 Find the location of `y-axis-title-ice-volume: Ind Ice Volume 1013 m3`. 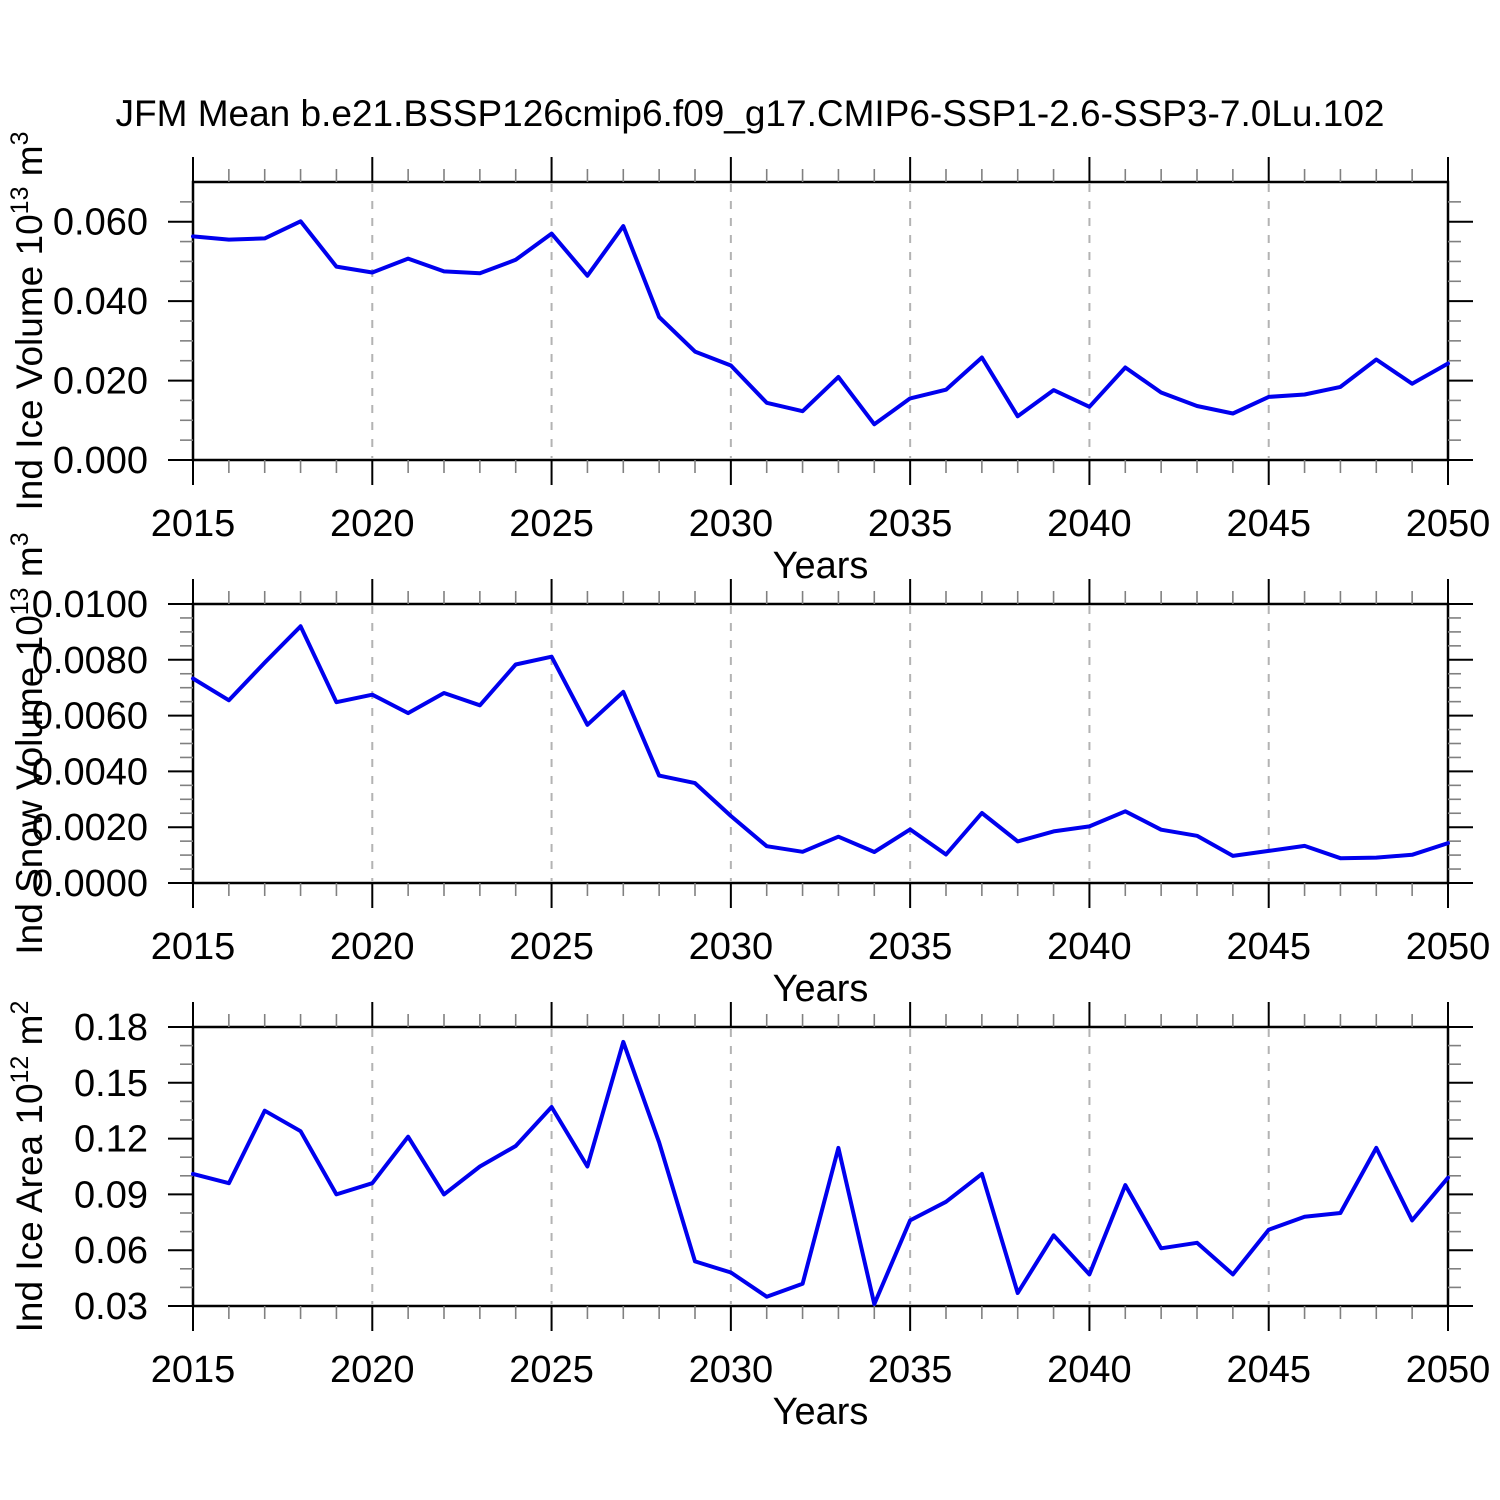

y-axis-title-ice-volume: Ind Ice Volume 1013 m3 is located at coordinates (28, 320).